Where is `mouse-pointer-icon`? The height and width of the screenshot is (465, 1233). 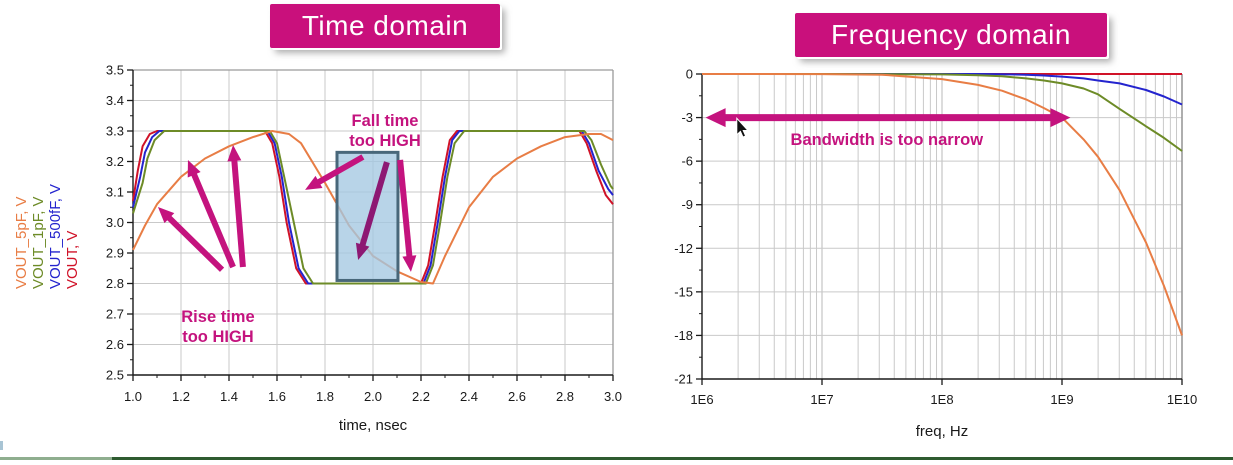 mouse-pointer-icon is located at coordinates (743, 127).